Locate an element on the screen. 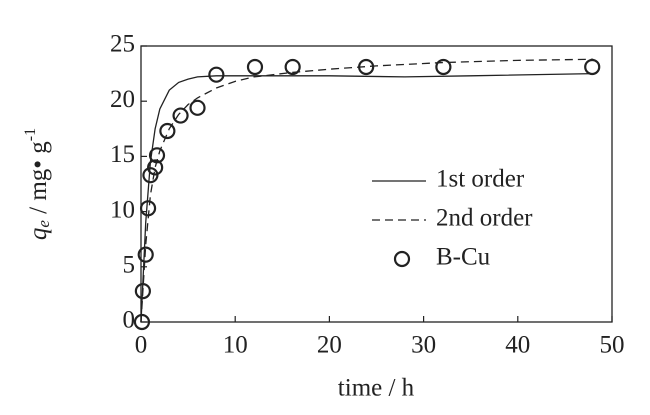 The height and width of the screenshot is (415, 650). legend-label: 1st order is located at coordinates (480, 179).